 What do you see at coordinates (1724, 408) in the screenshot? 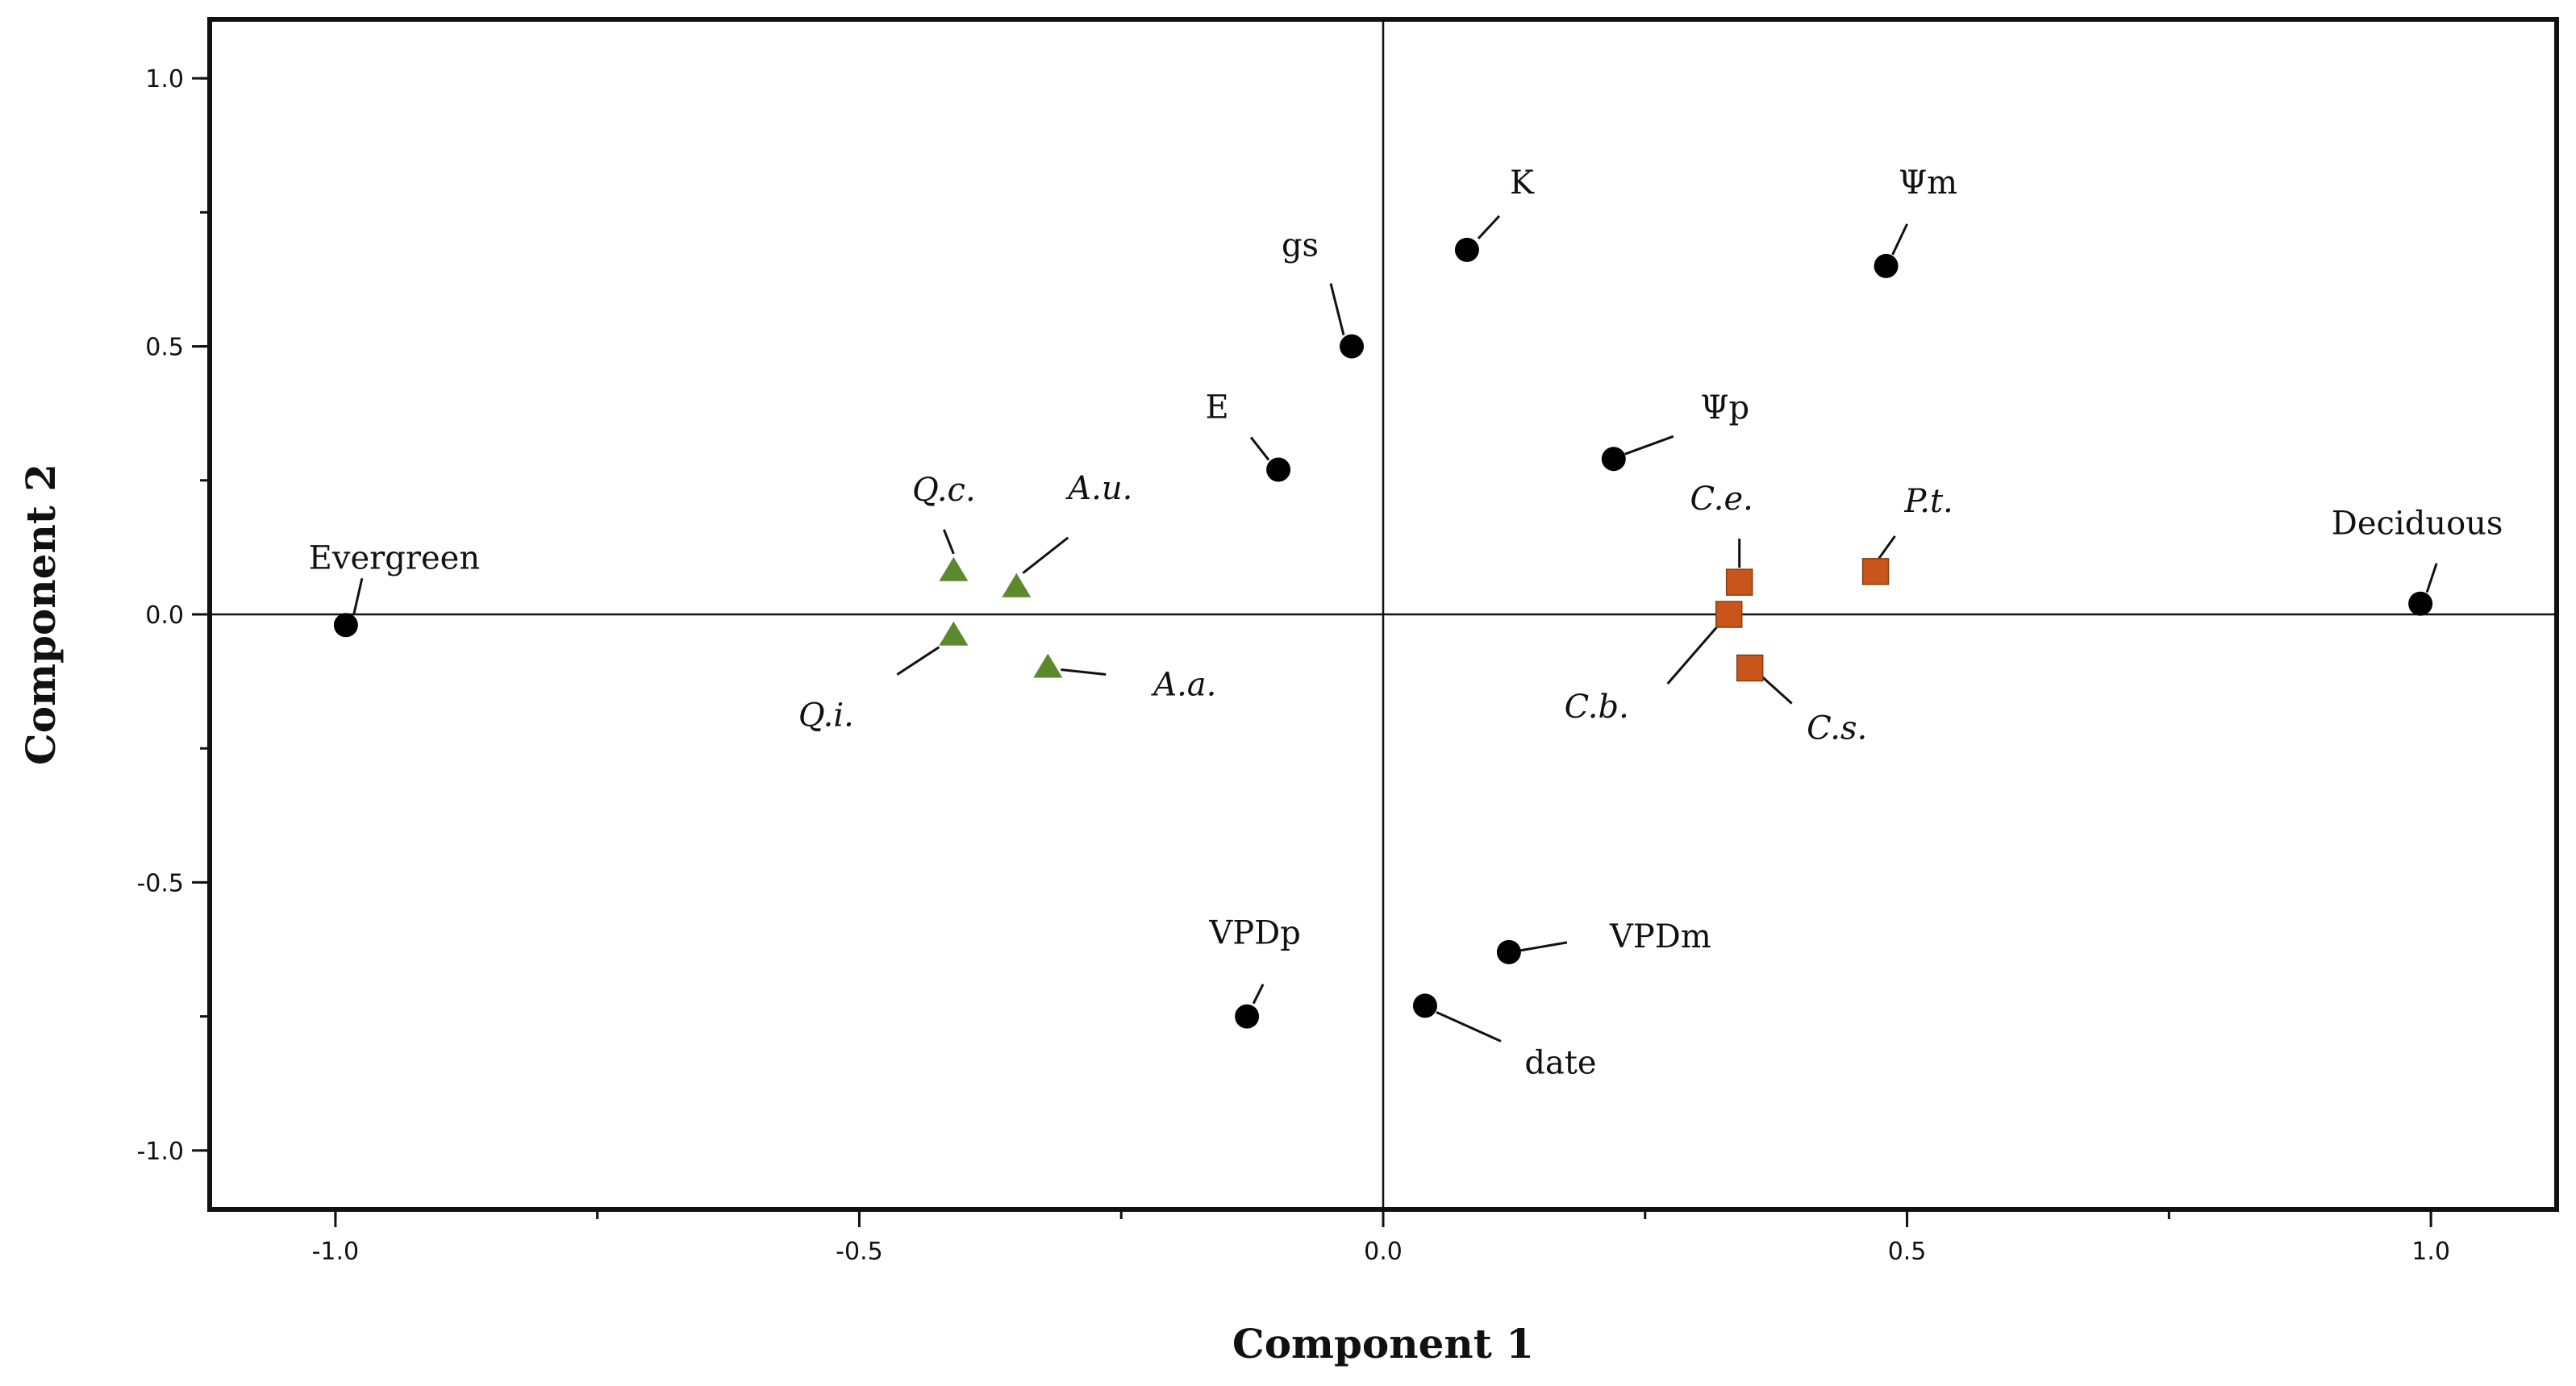
I see `point-label: Ψp` at bounding box center [1724, 408].